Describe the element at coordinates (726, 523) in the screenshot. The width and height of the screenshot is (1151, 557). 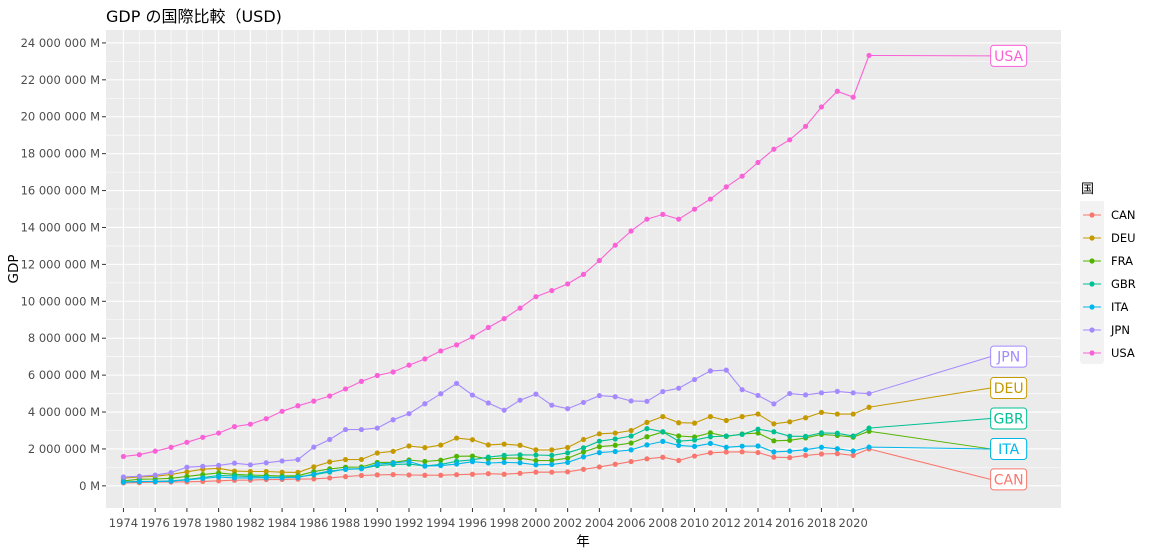
I see `x-tick-label: 2012` at that location.